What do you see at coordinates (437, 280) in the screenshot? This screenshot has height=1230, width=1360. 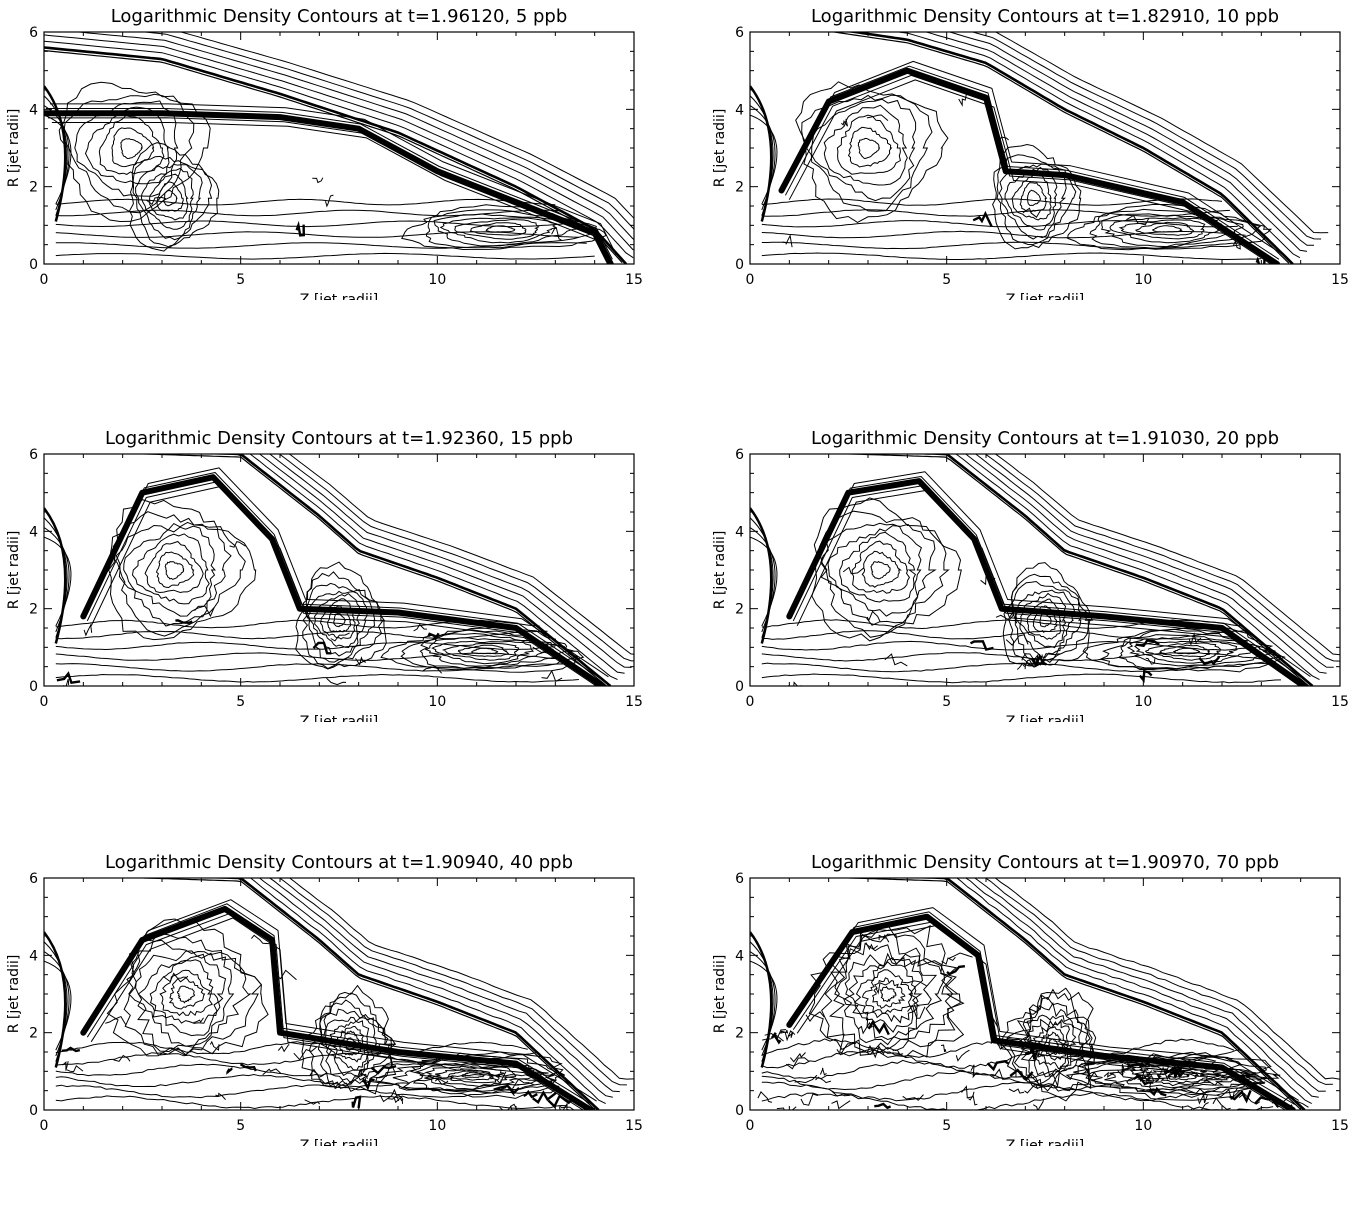 I see `x-tick-label: 10` at bounding box center [437, 280].